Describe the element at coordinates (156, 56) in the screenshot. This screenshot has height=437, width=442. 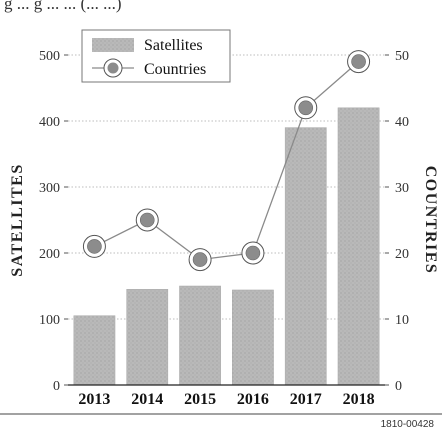
I see `legend: Satellites Countries` at that location.